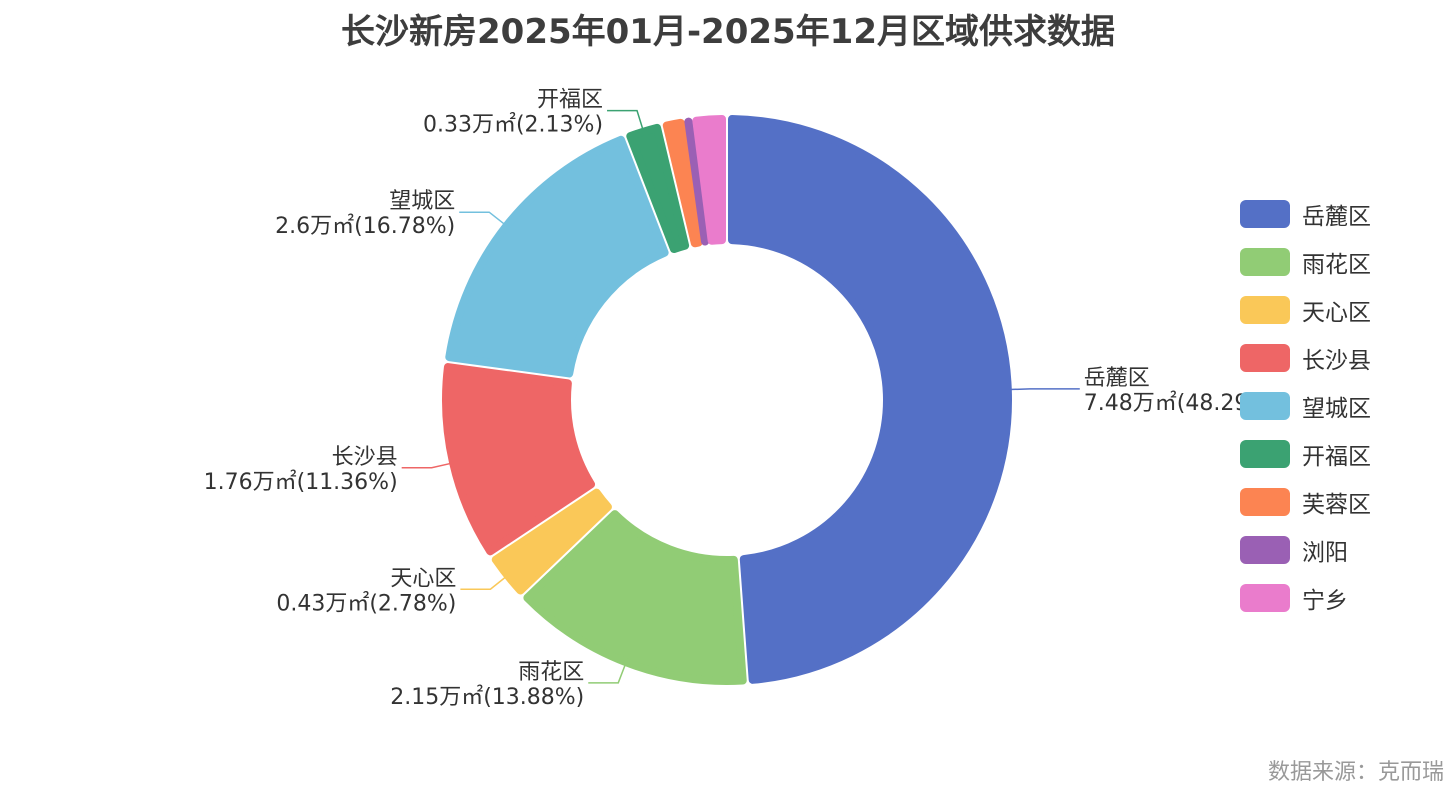 The height and width of the screenshot is (800, 1456). I want to click on slice-label-value-671b57ce533a: 2.6万㎡(16.78%), so click(365, 226).